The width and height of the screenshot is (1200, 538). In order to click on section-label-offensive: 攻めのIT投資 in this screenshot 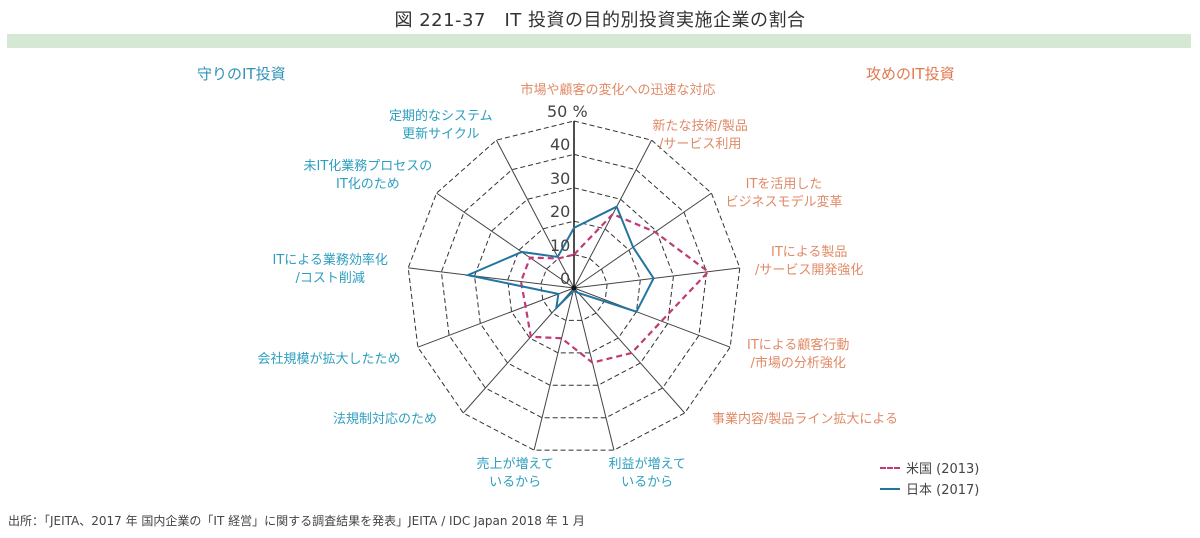, I will do `click(910, 74)`.